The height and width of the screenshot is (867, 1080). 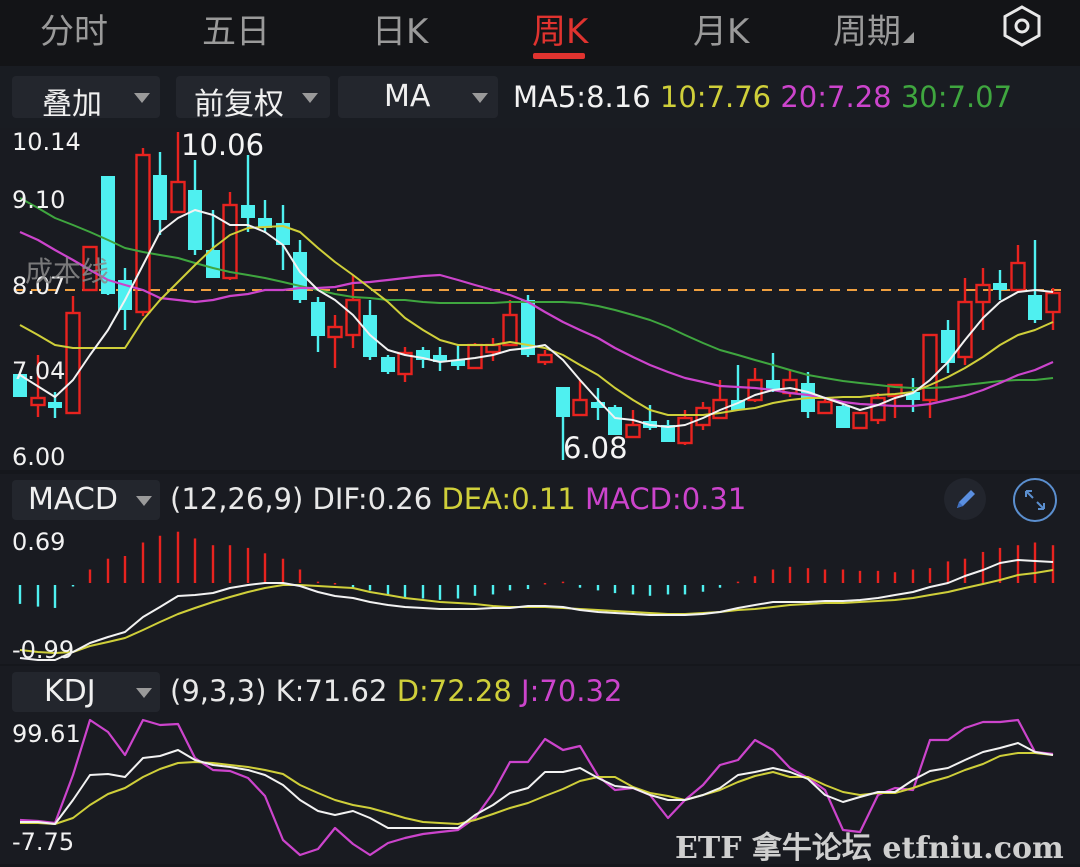 What do you see at coordinates (721, 32) in the screenshot?
I see `tab-monthly-k: 月K` at bounding box center [721, 32].